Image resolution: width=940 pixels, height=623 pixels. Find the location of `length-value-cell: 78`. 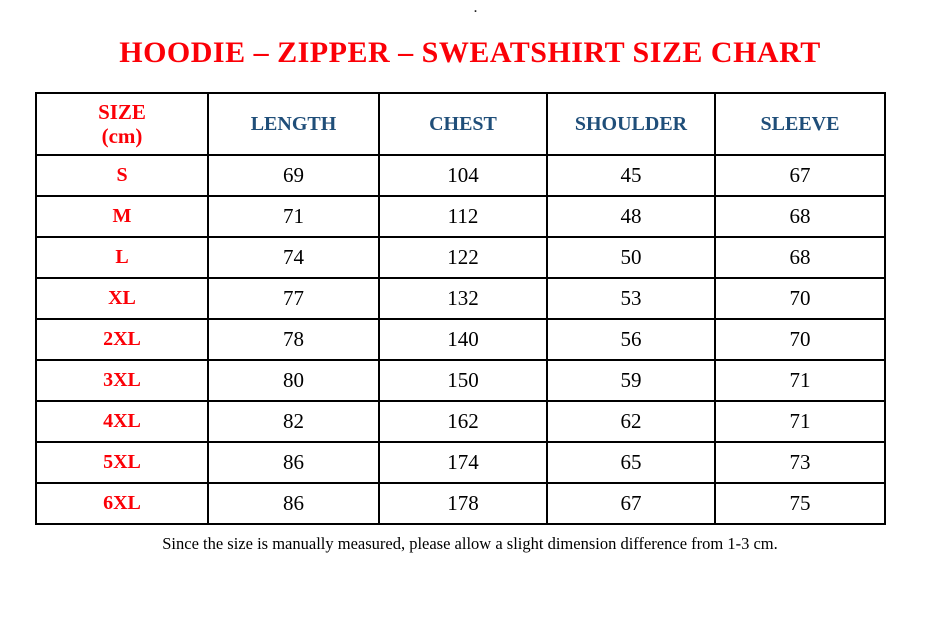

length-value-cell: 78 is located at coordinates (293, 339).